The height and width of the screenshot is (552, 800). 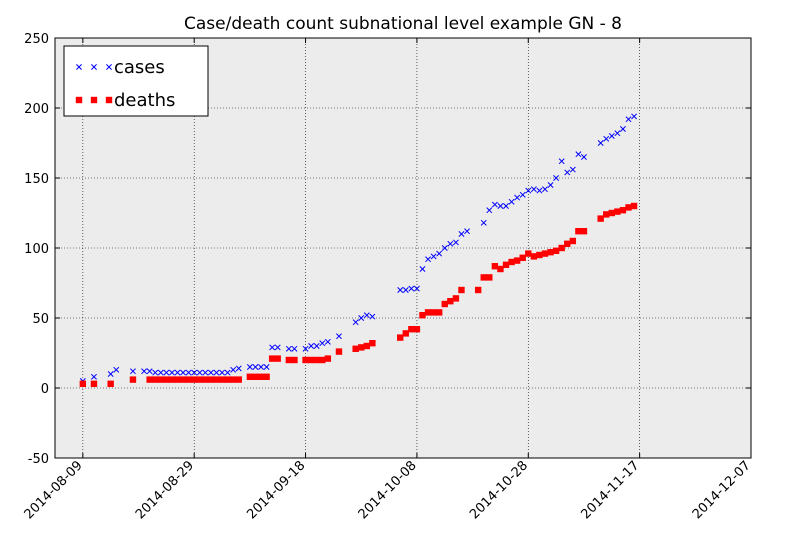 What do you see at coordinates (36, 249) in the screenshot?
I see `y-tick-label: 100` at bounding box center [36, 249].